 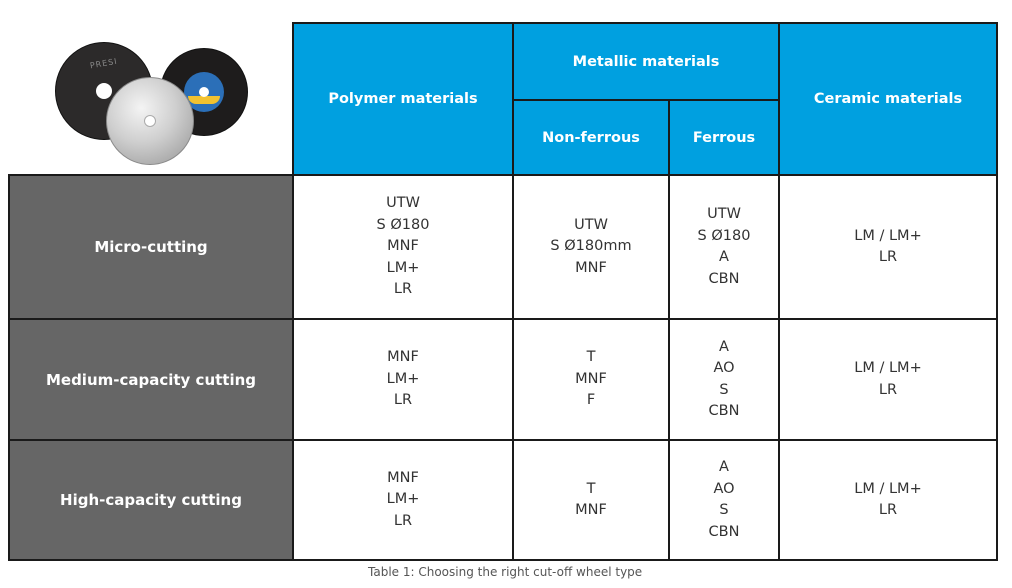 What do you see at coordinates (591, 500) in the screenshot?
I see `cell-high-non-ferrous: T MNF` at bounding box center [591, 500].